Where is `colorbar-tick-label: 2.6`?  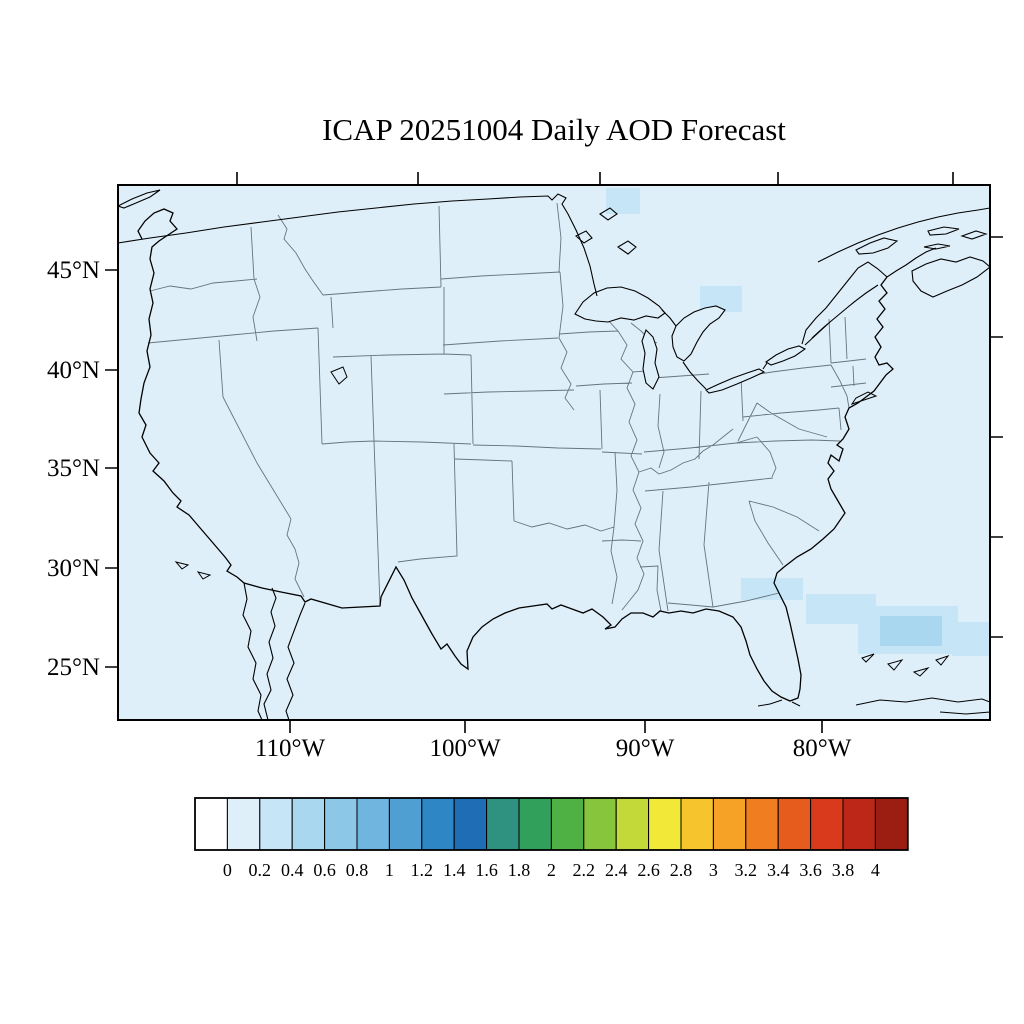 colorbar-tick-label: 2.6 is located at coordinates (648, 870).